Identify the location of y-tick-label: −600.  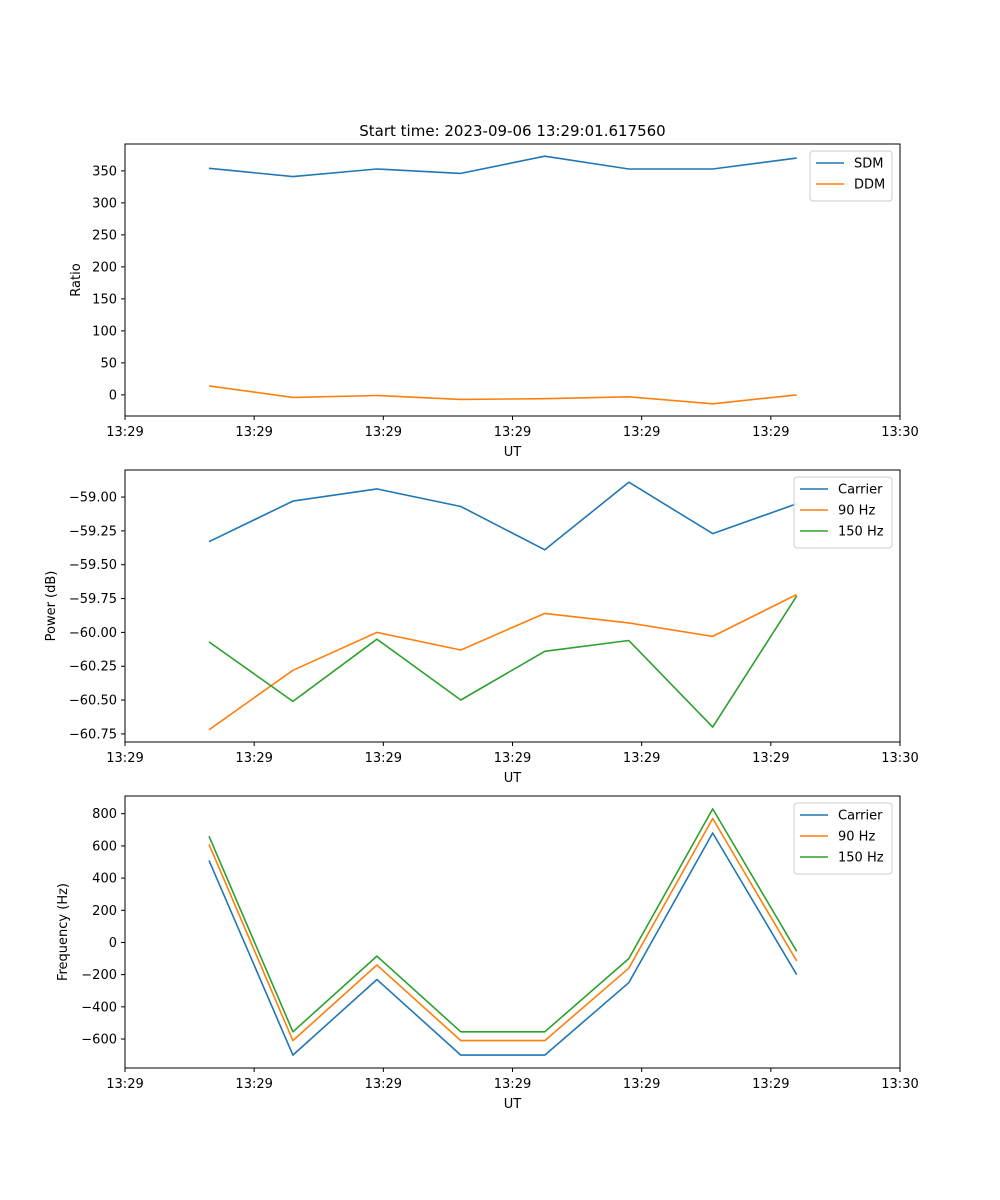
(99, 1040).